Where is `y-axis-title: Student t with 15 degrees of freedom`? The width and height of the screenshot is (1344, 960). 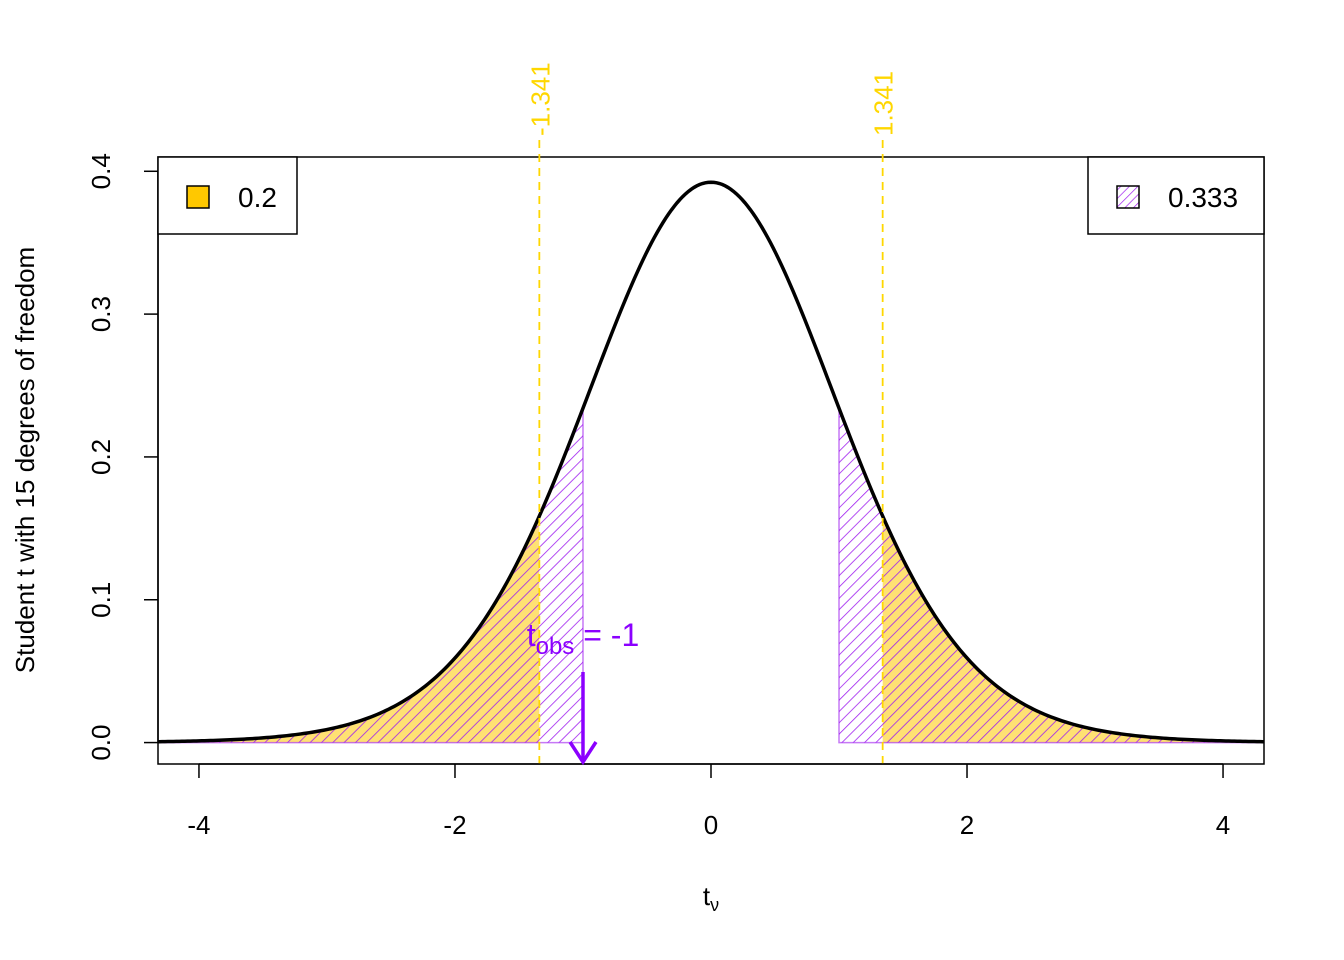 y-axis-title: Student t with 15 degrees of freedom is located at coordinates (25, 460).